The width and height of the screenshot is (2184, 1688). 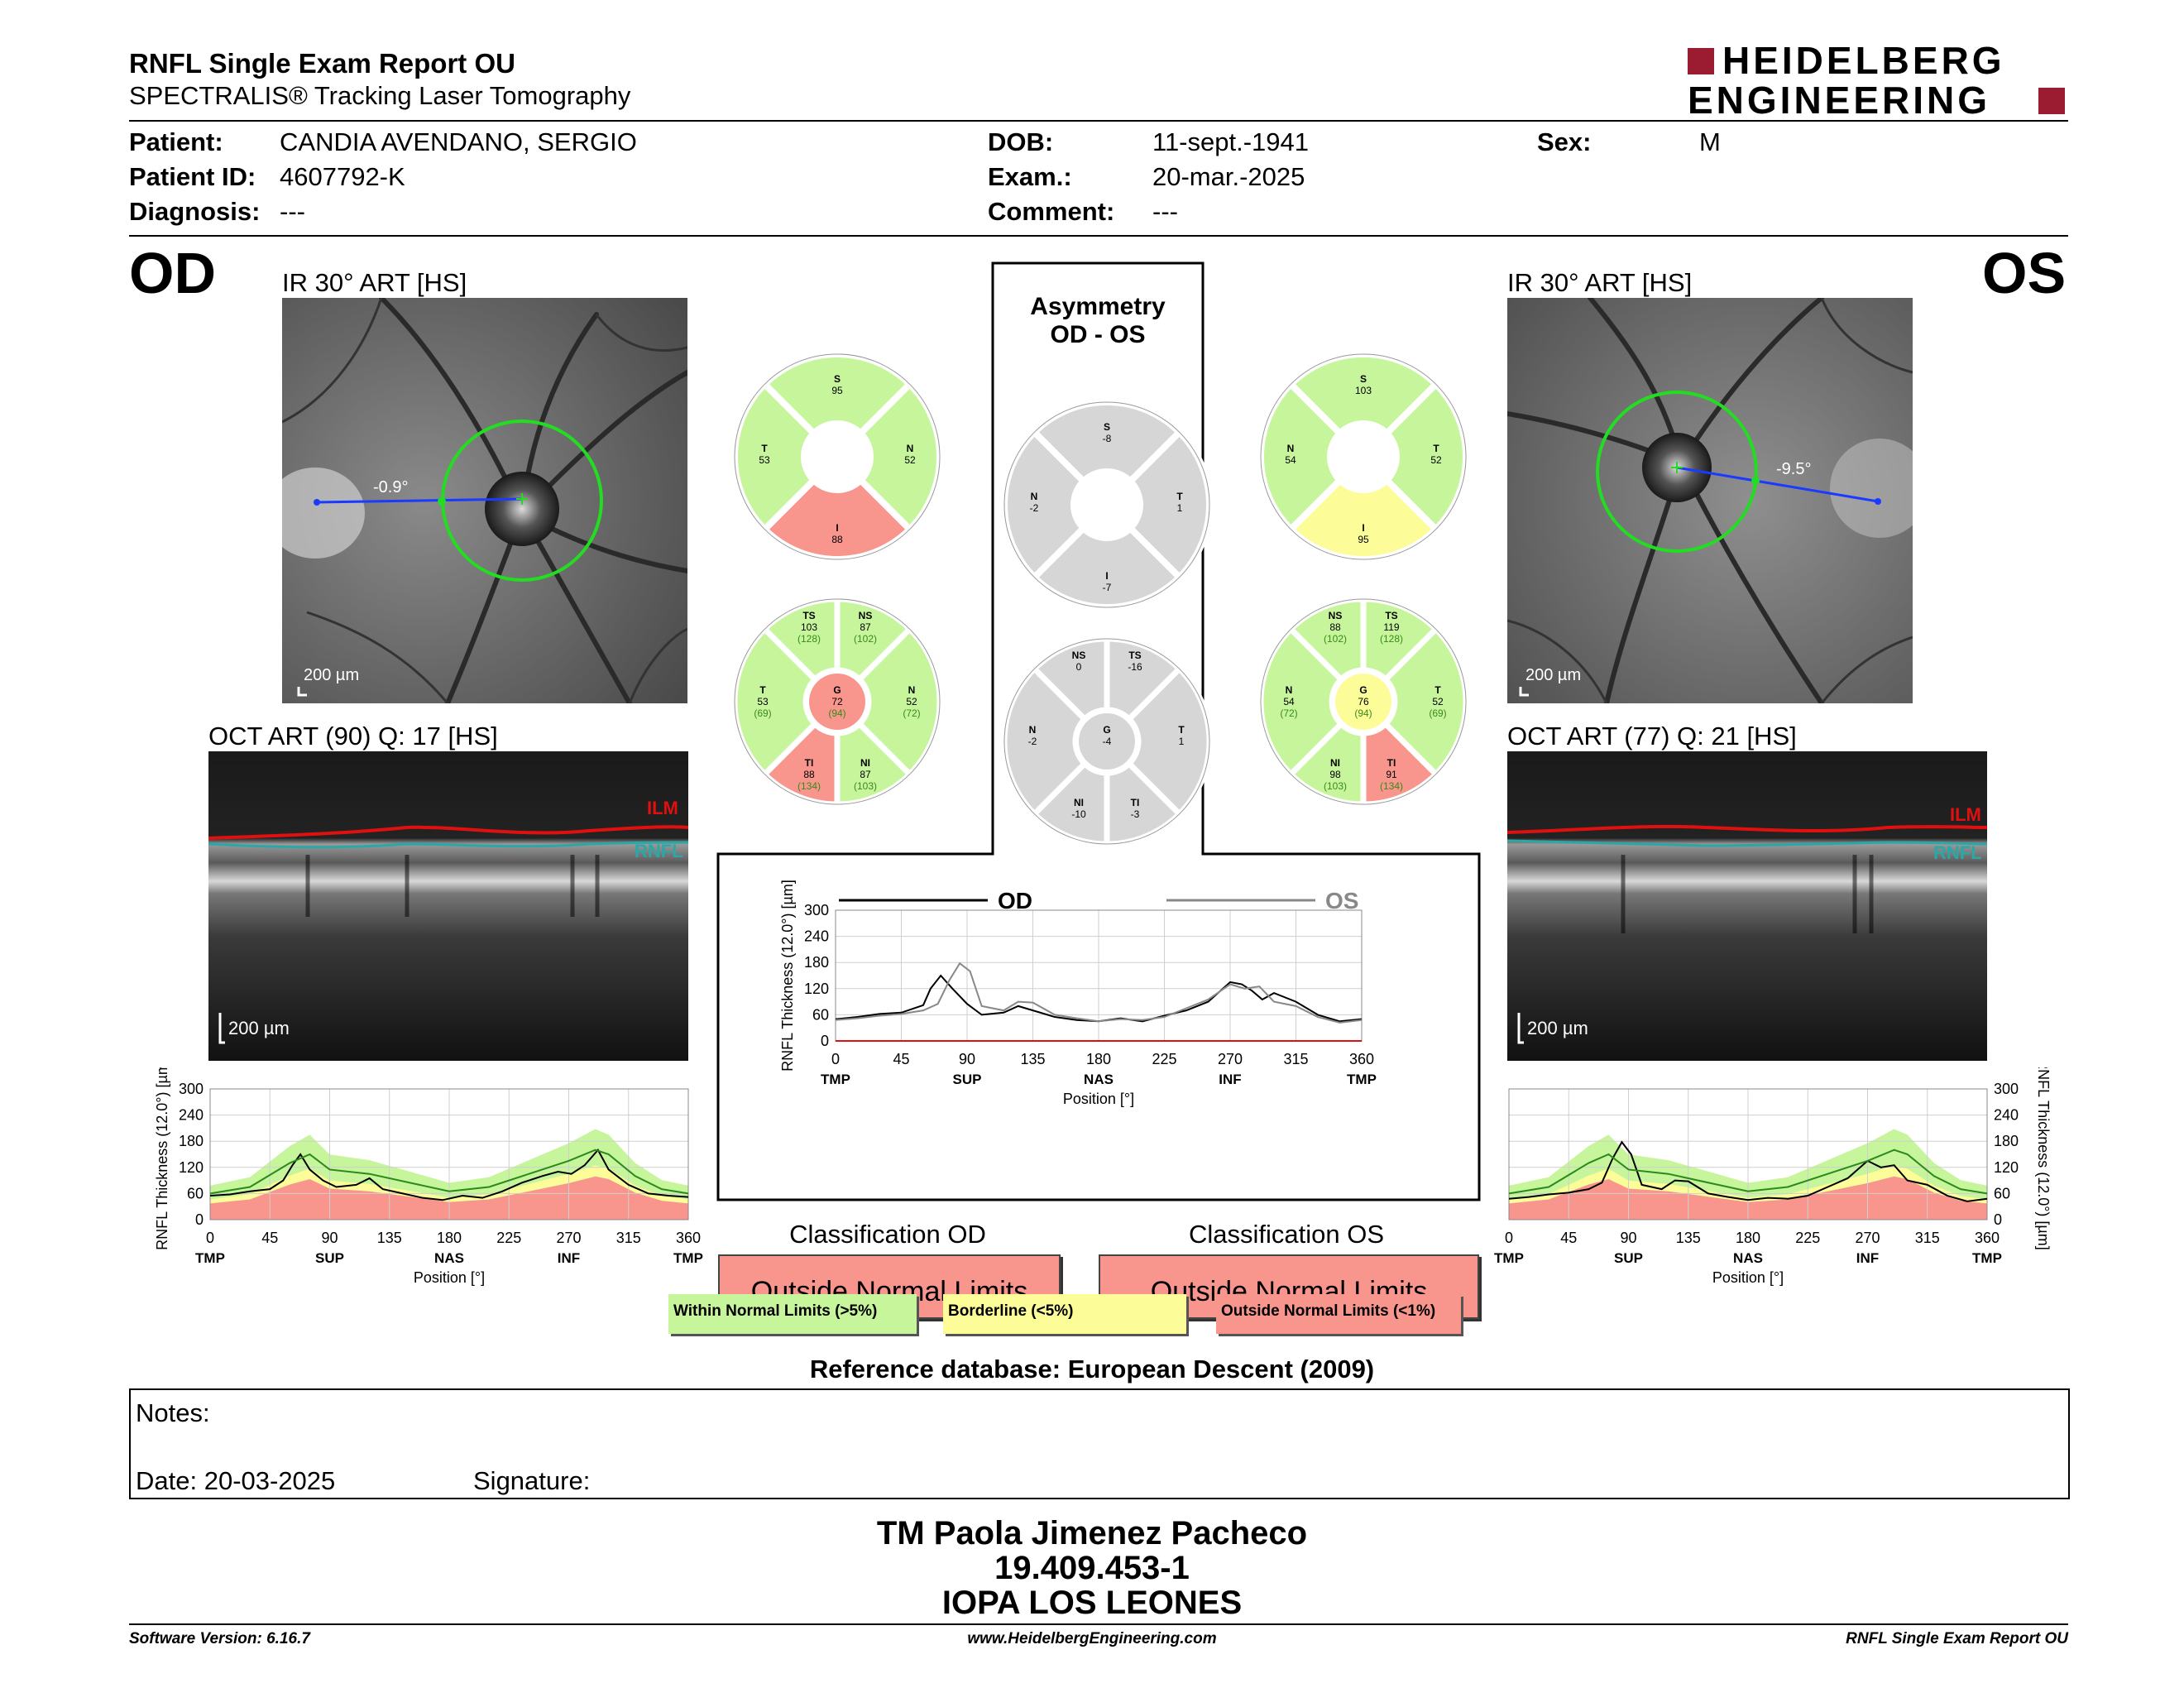 What do you see at coordinates (1987, 1238) in the screenshot?
I see `os-chart-xtick: 360` at bounding box center [1987, 1238].